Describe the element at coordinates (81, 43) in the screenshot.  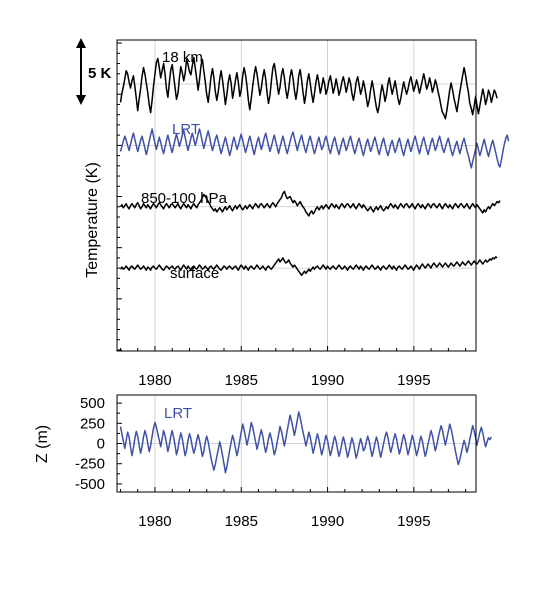
I see `scale-bar-arrow-up` at that location.